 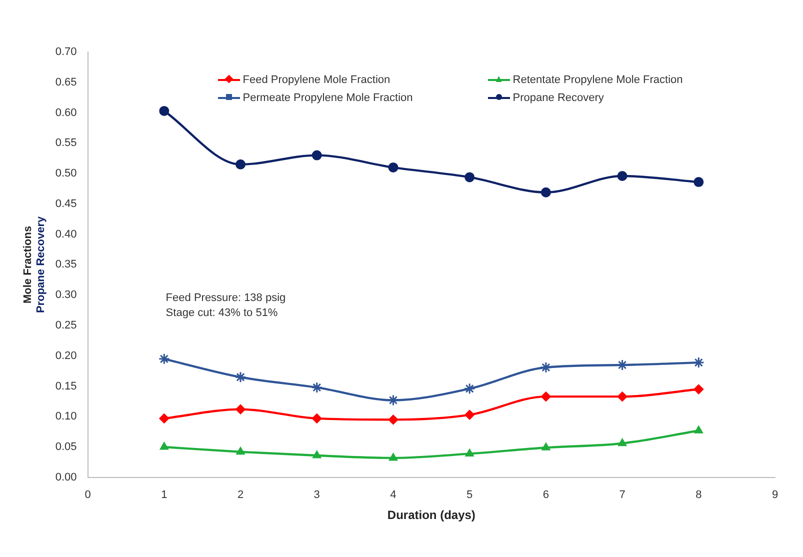 I want to click on y-tick-label: 0.70, so click(x=66, y=52).